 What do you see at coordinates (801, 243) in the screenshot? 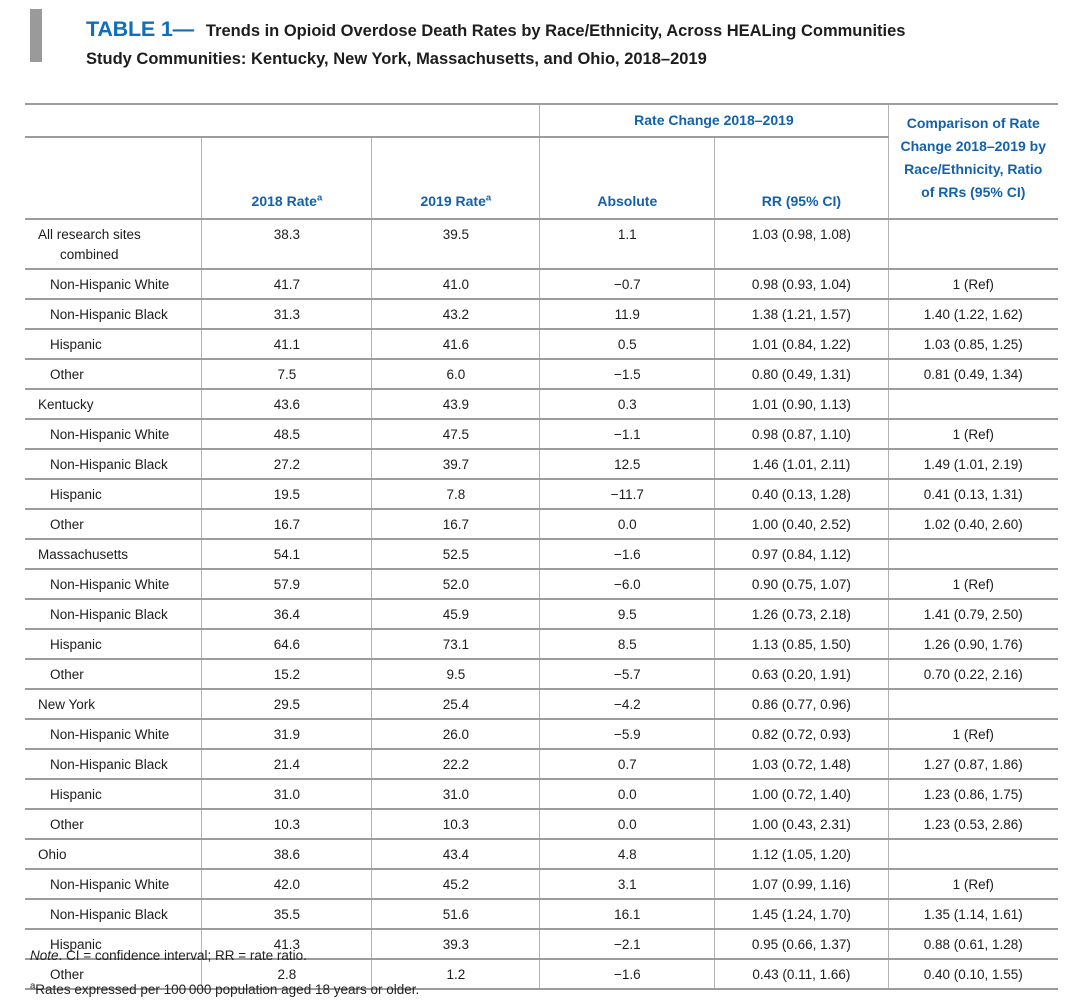
I see `data-cell: 1.03 (0.98, 1.08)` at bounding box center [801, 243].